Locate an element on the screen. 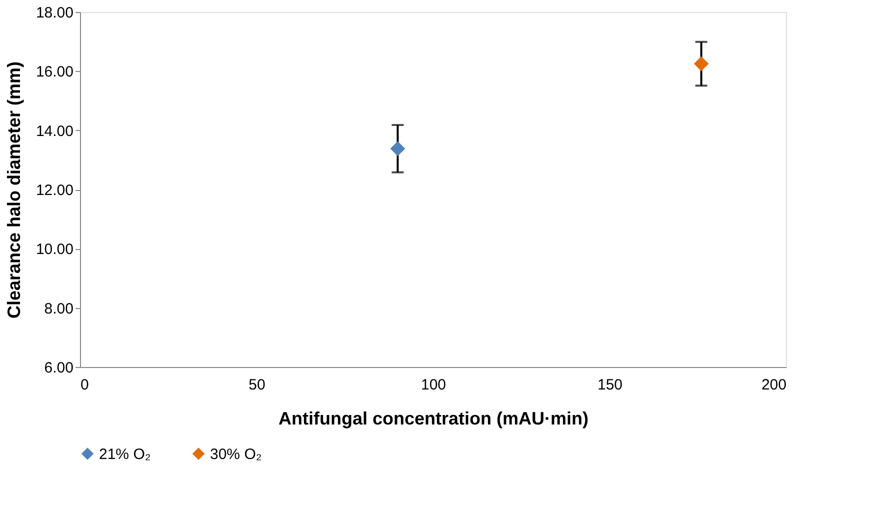 This screenshot has height=517, width=876. x-tick-label: 0 is located at coordinates (84, 385).